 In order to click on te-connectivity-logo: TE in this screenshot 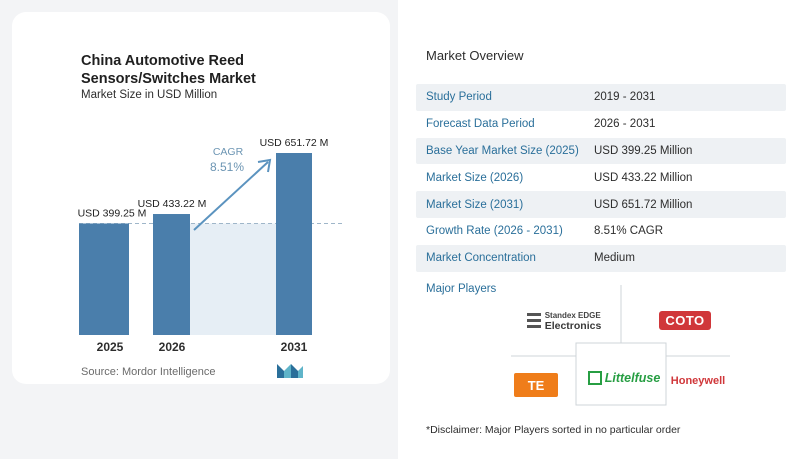, I will do `click(536, 385)`.